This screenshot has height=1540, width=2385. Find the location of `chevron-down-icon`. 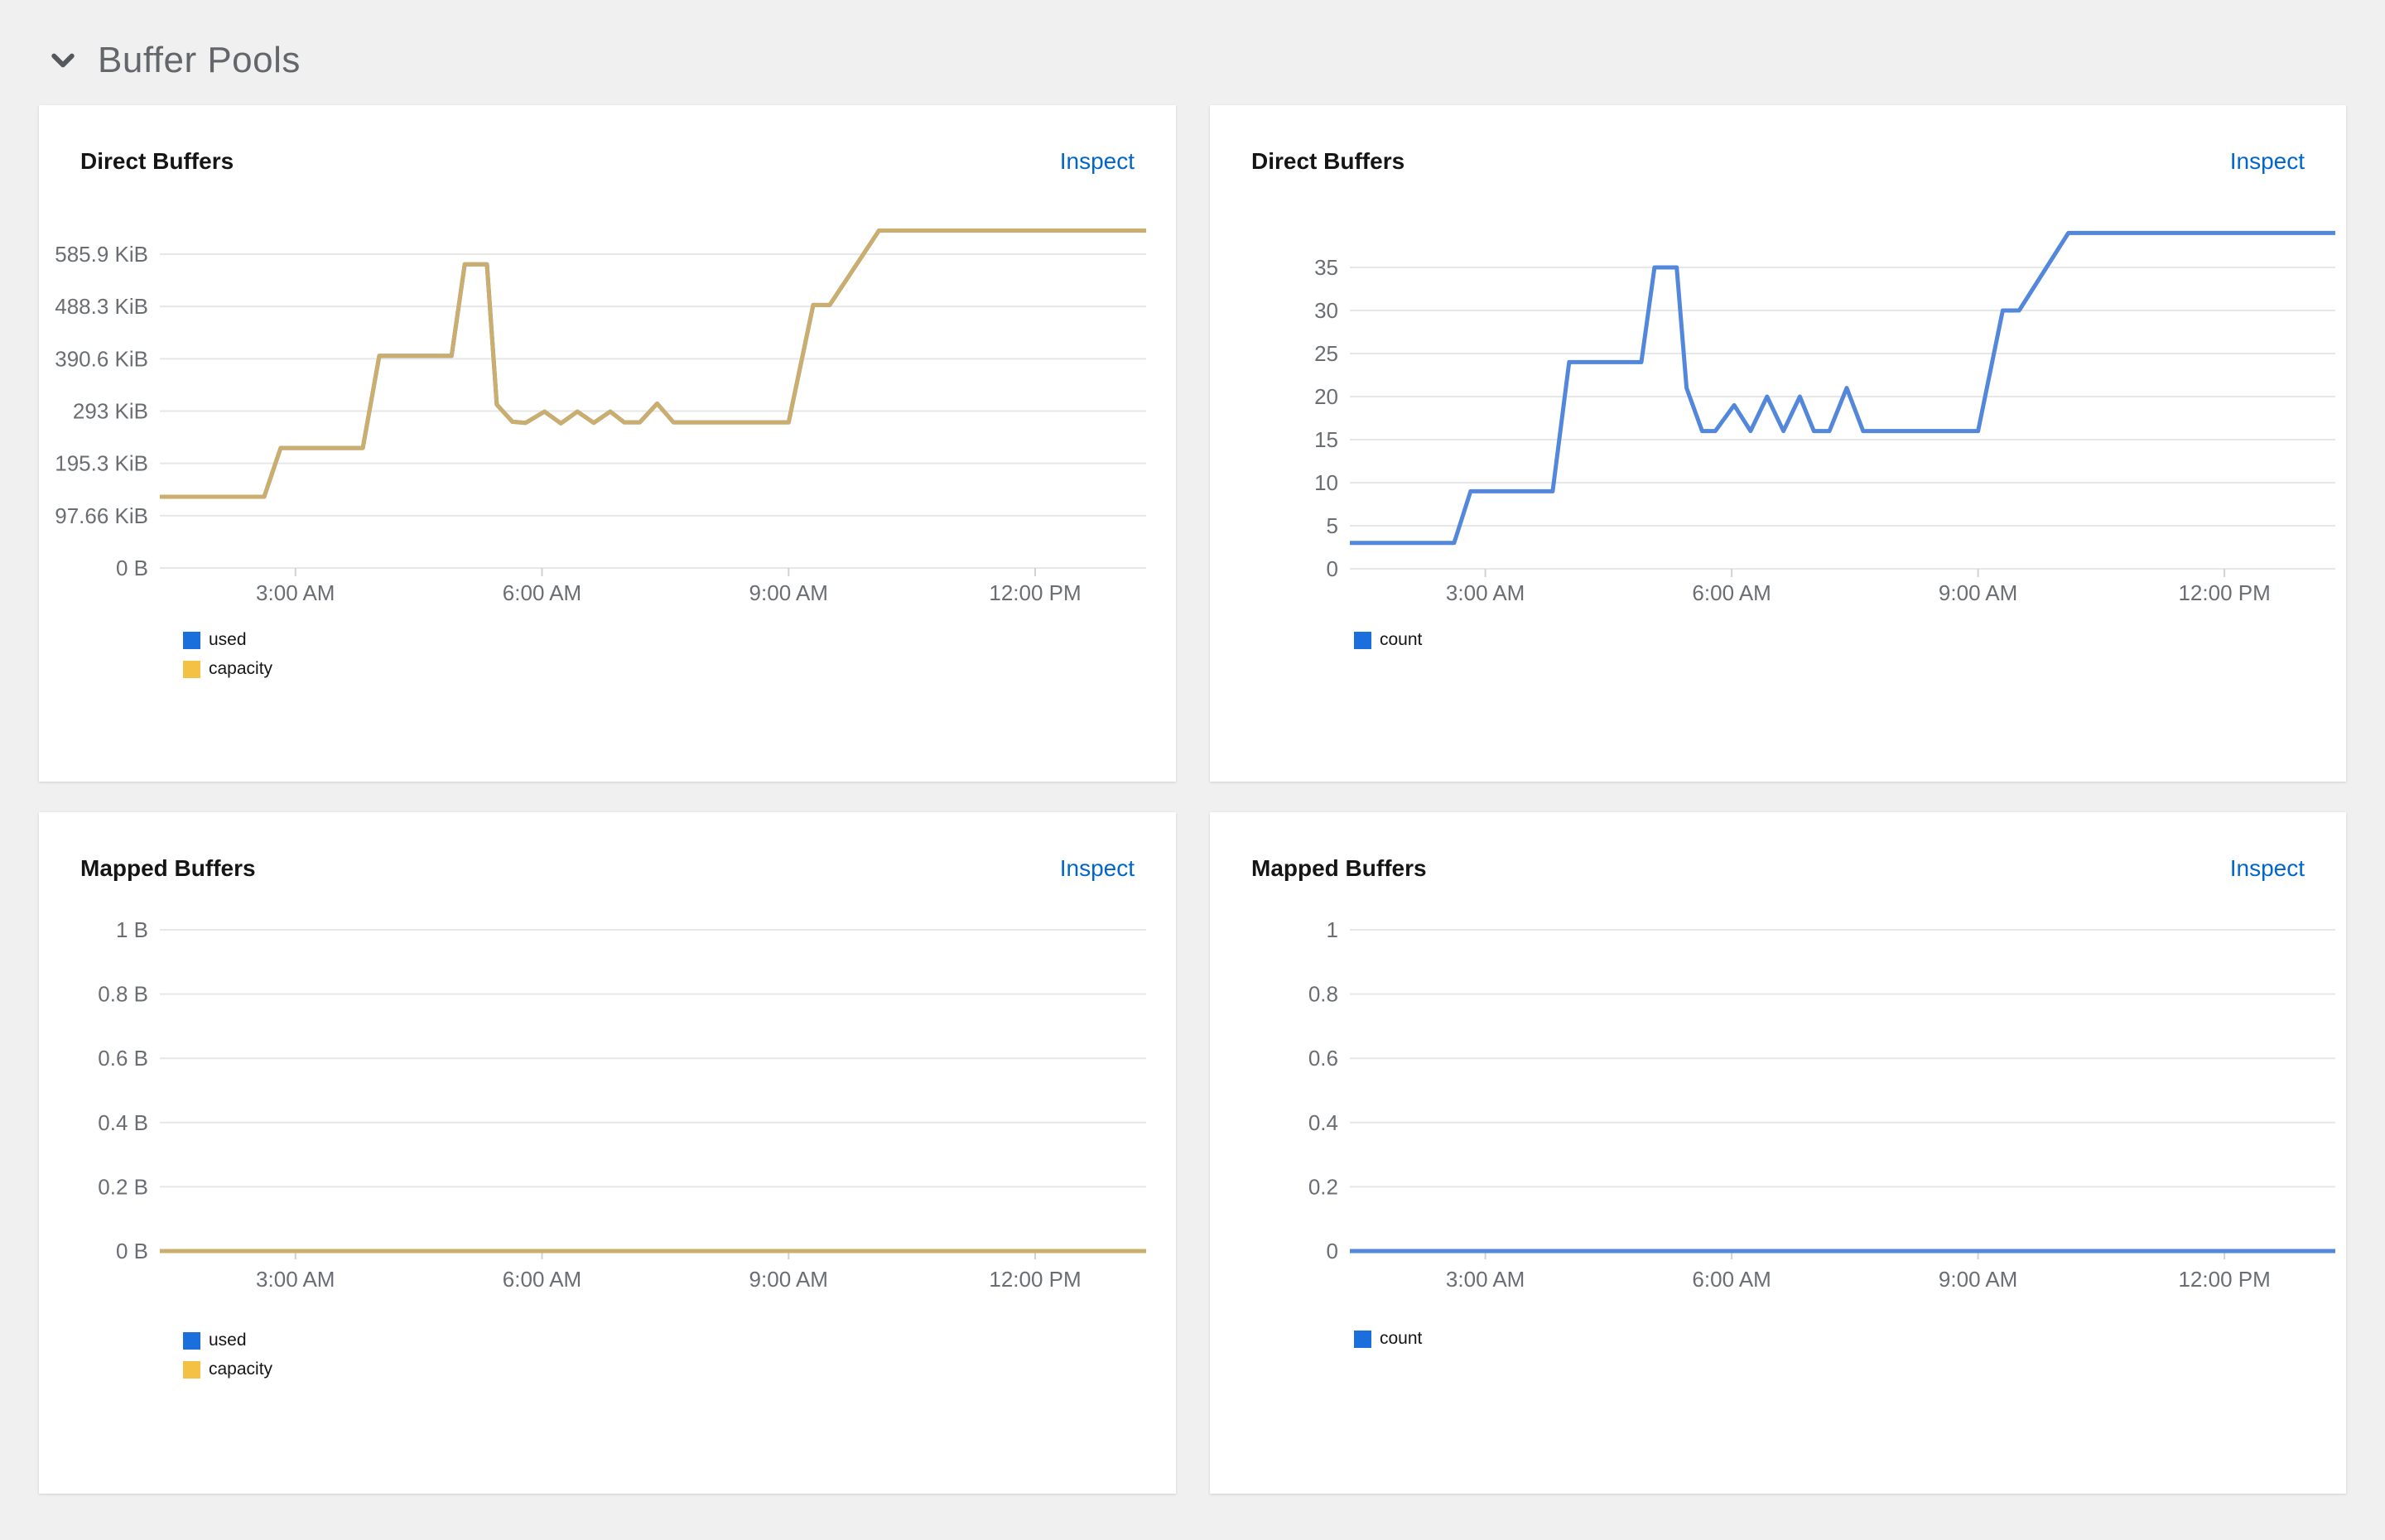

chevron-down-icon is located at coordinates (63, 60).